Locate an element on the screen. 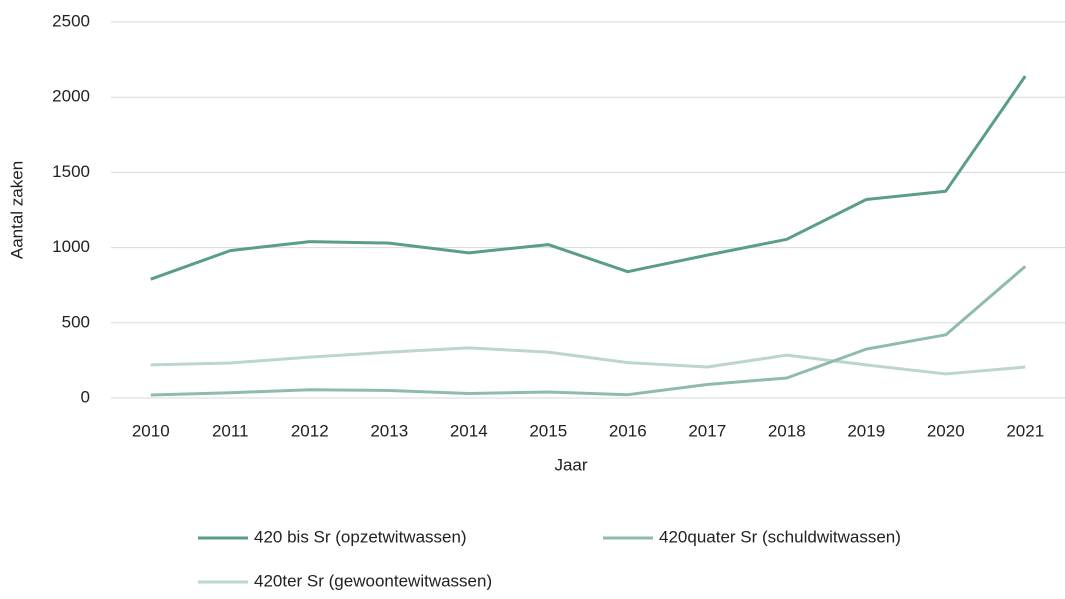  legend-label: 420ter Sr (gewoontewitwassen) is located at coordinates (373, 580).